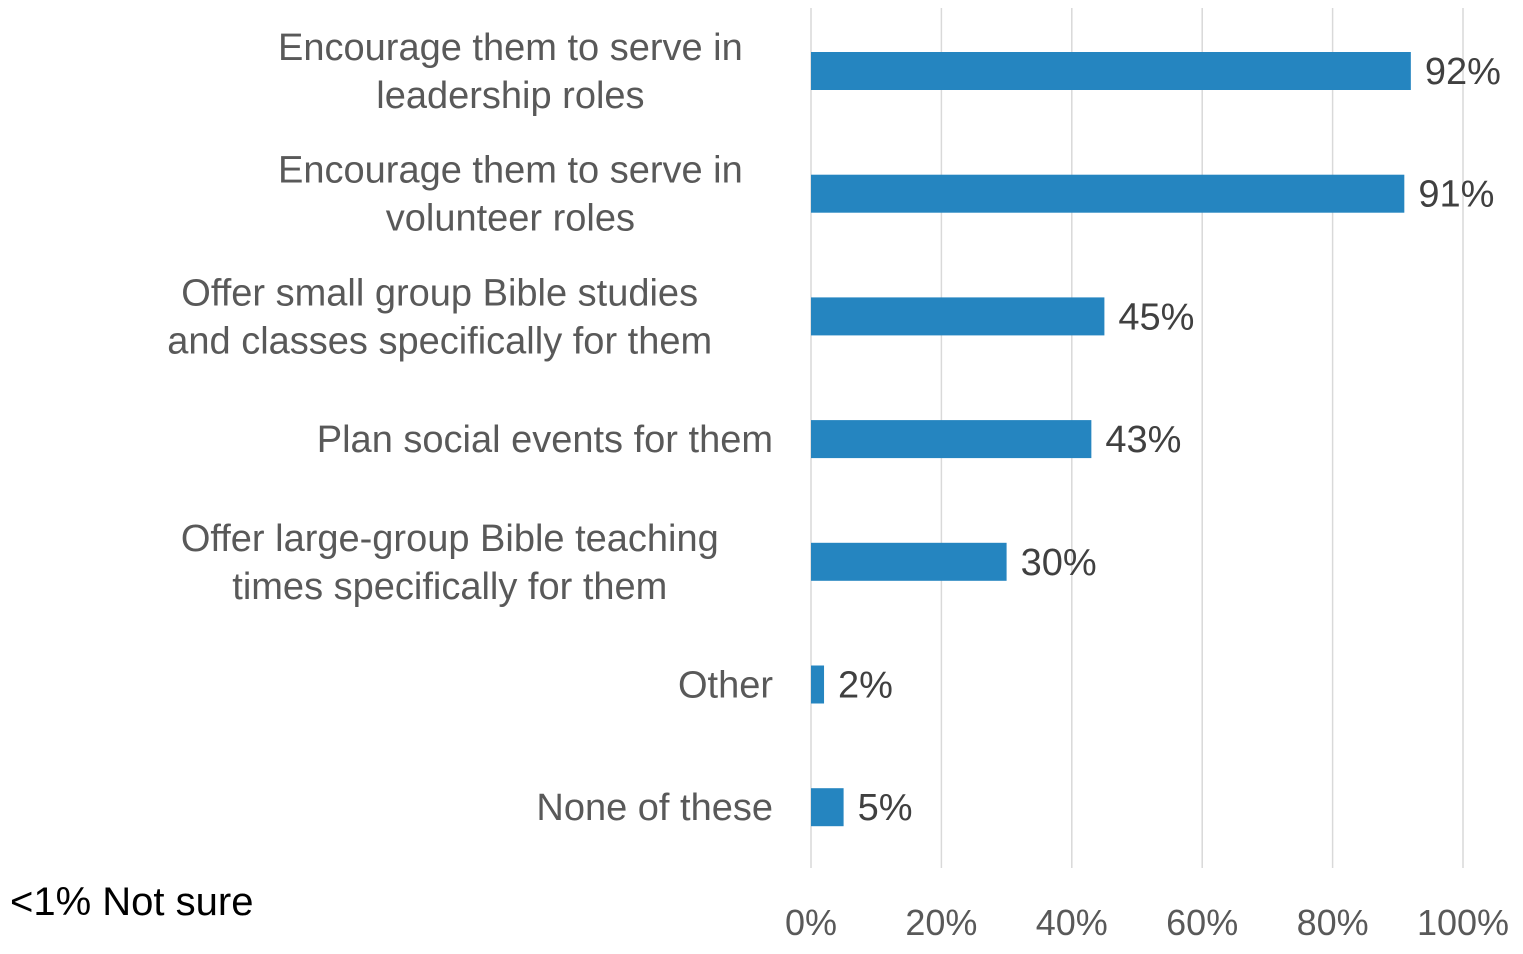 The width and height of the screenshot is (1523, 954). Describe the element at coordinates (654, 808) in the screenshot. I see `category-label: None of these` at that location.